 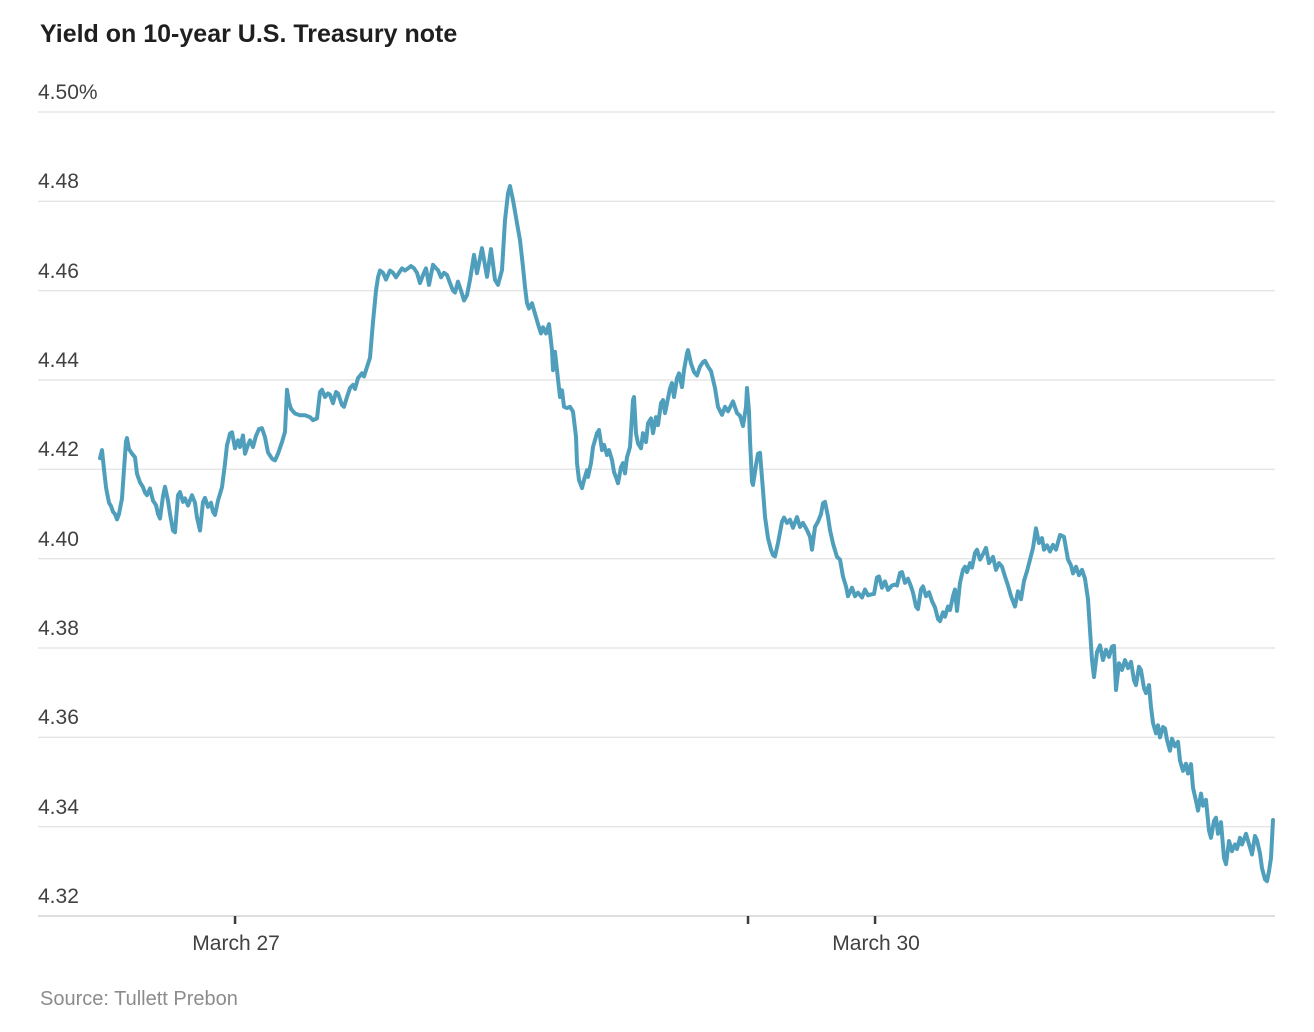 What do you see at coordinates (58, 807) in the screenshot?
I see `y-tick-label: 4.34` at bounding box center [58, 807].